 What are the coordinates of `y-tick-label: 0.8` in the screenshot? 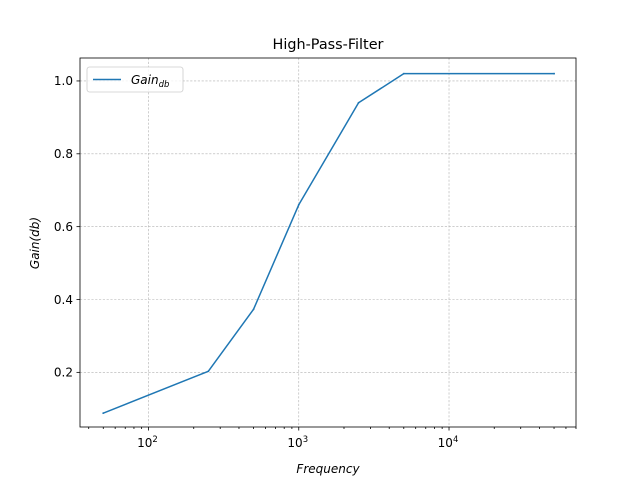 It's located at (63, 154).